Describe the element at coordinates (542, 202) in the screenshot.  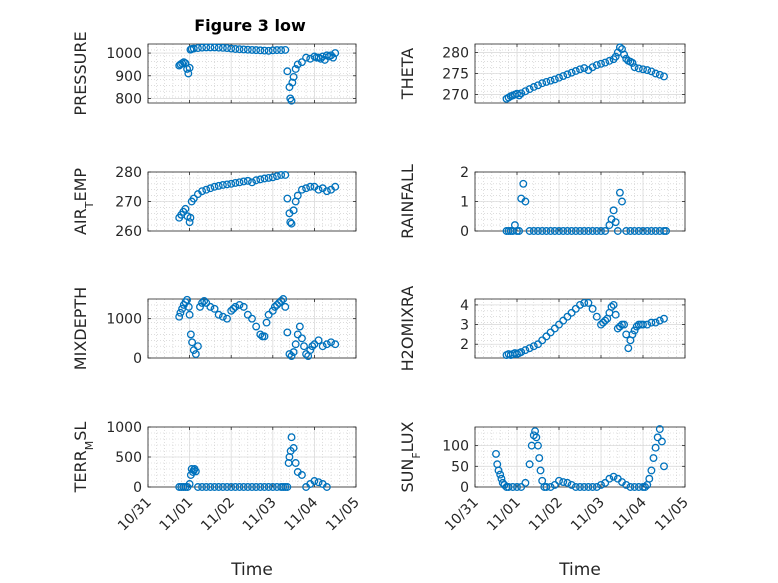
I see `subplot-rainfall: 0 1 2 RAINFALL` at that location.